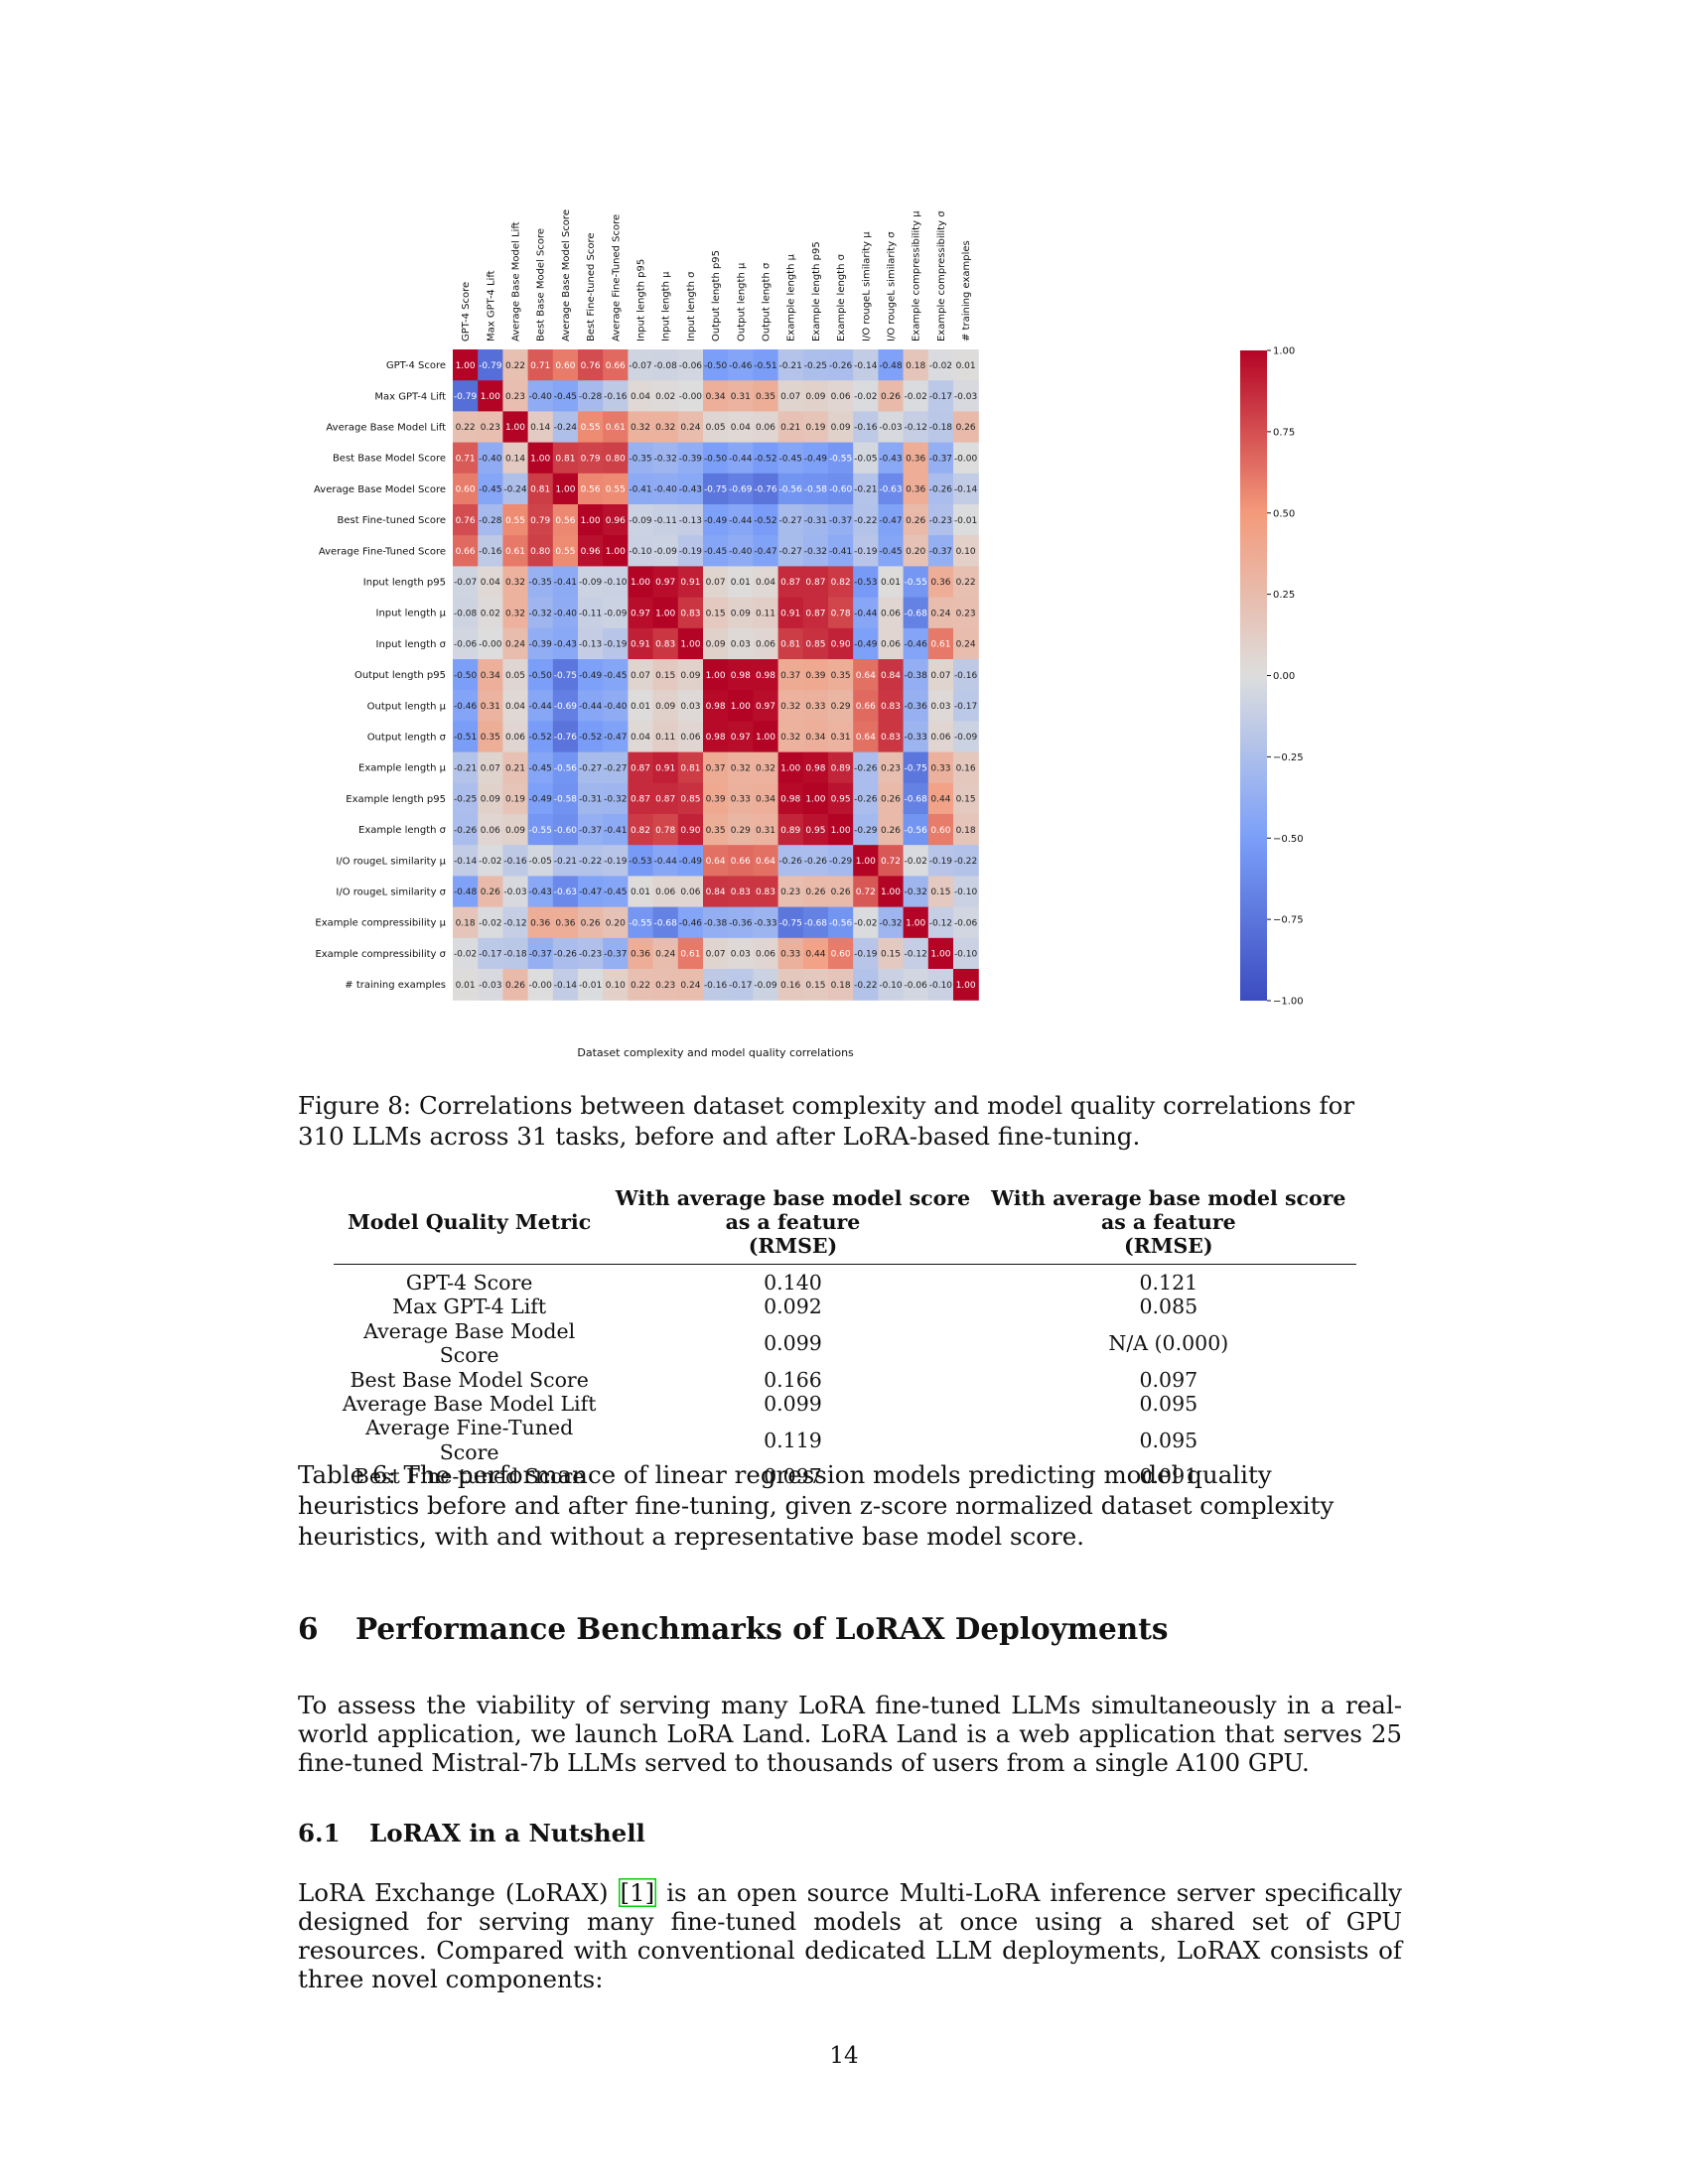  I want to click on cell-value-label: -0.37, so click(615, 955).